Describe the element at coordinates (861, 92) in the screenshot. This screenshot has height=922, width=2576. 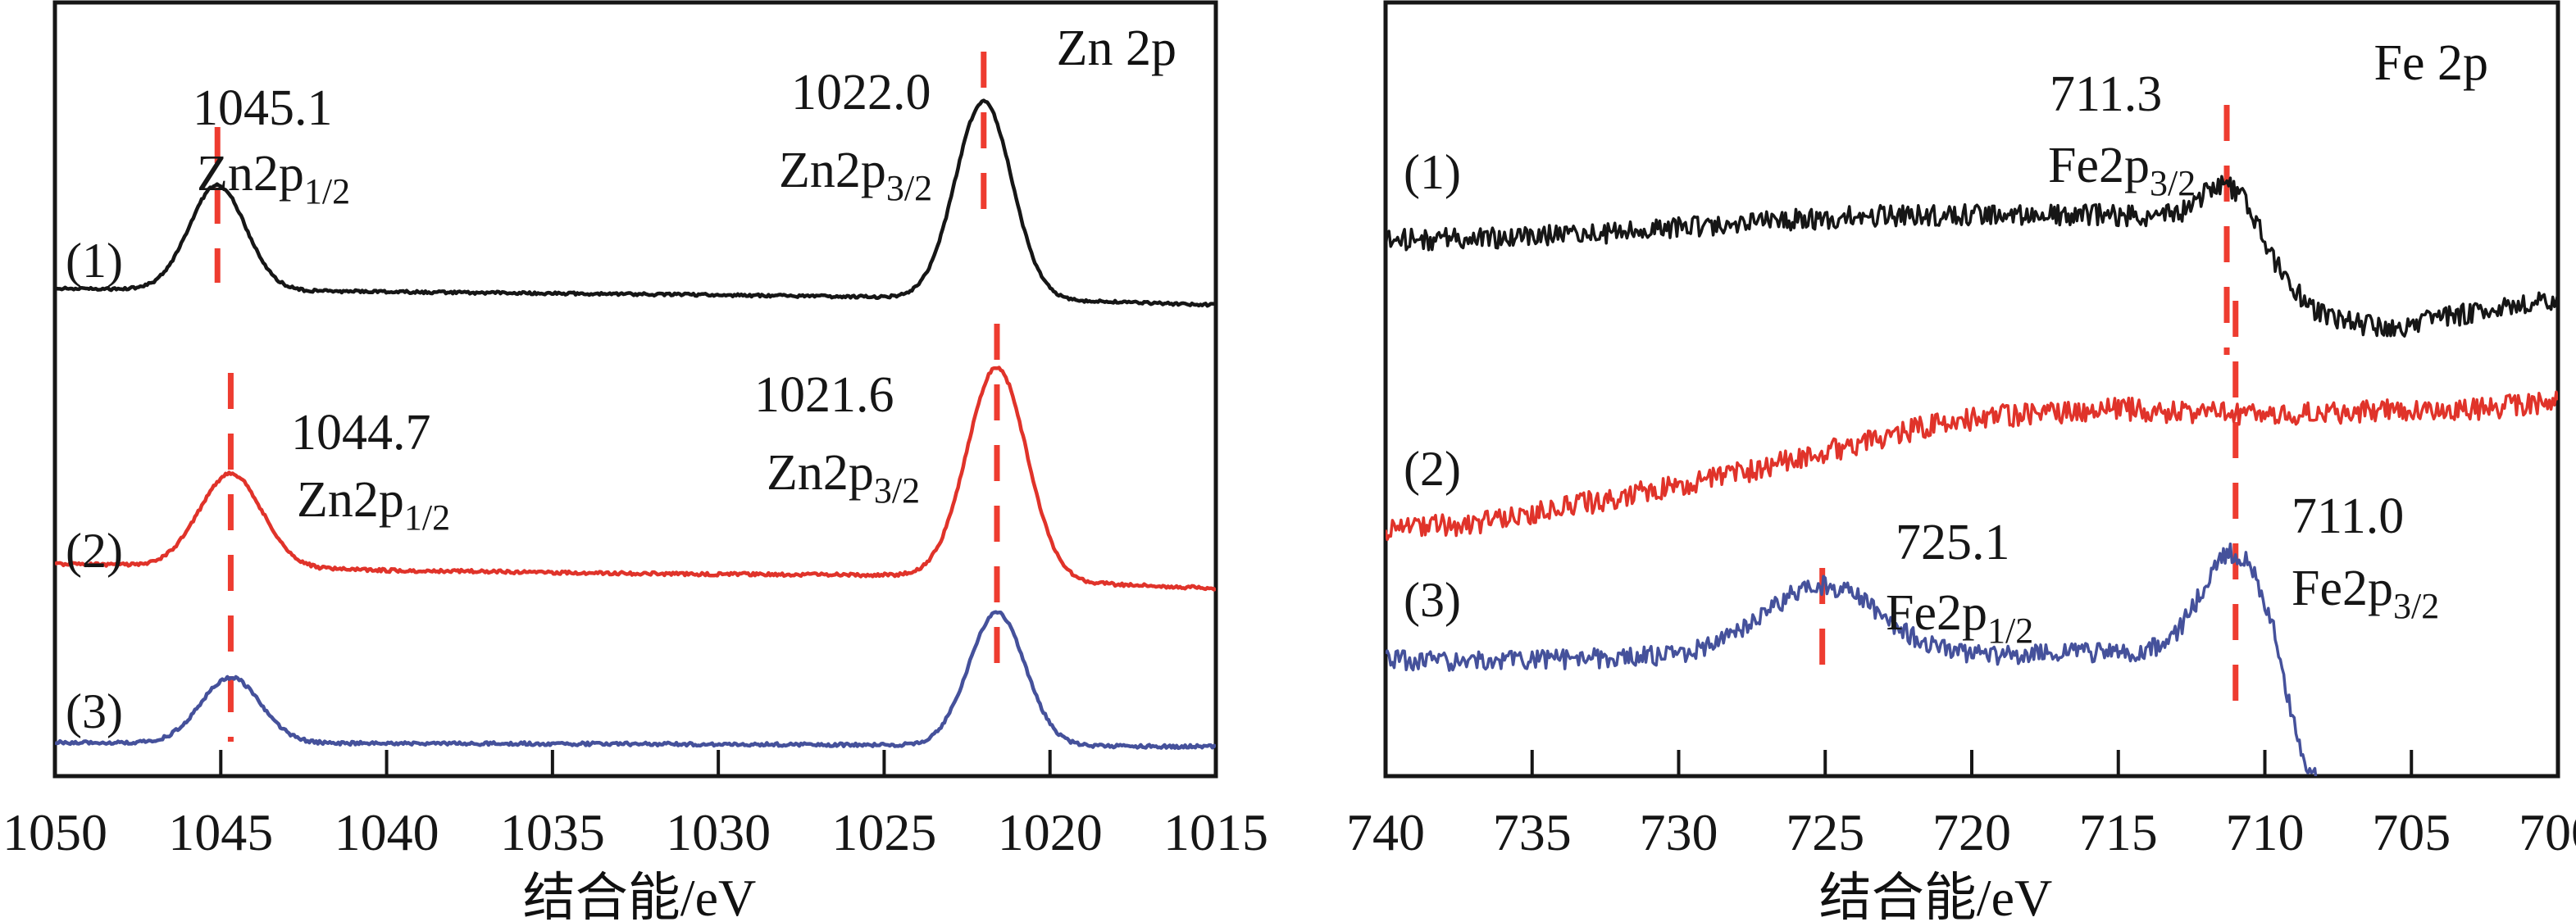
I see `peak-annotation: 1022.0` at that location.